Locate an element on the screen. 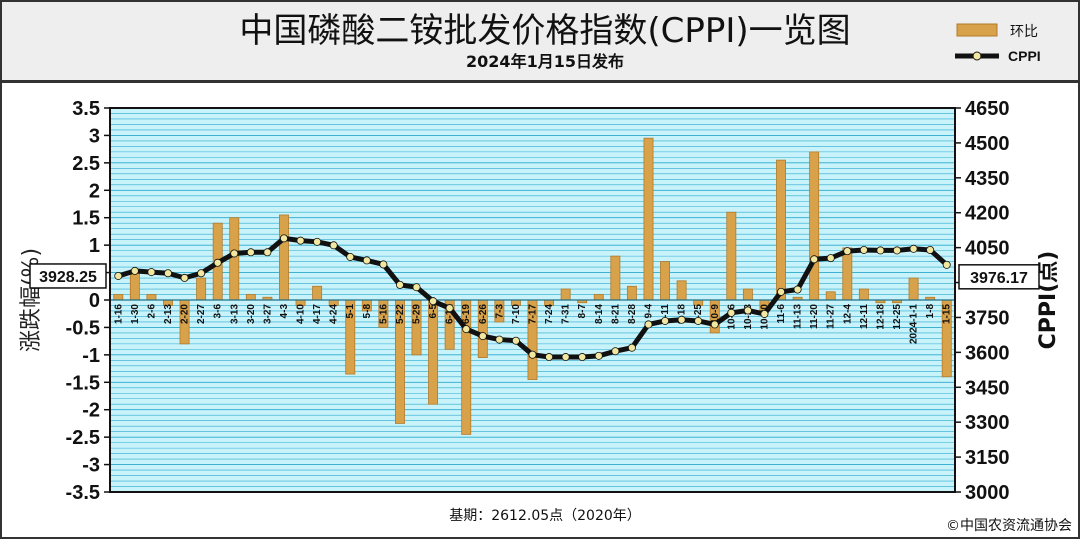 This screenshot has width=1080, height=540. base-period-note: 基期：2612.05点（2020年） is located at coordinates (545, 515).